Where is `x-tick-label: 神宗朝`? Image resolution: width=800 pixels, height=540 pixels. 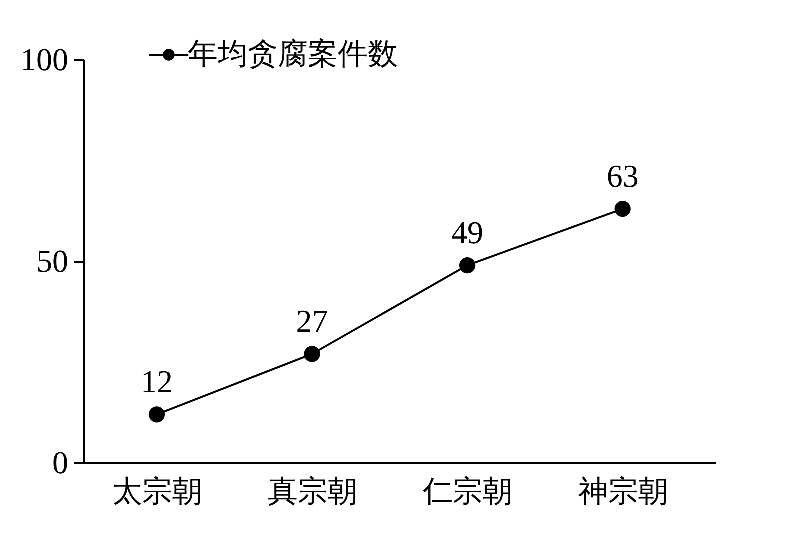 x-tick-label: 神宗朝 is located at coordinates (623, 492).